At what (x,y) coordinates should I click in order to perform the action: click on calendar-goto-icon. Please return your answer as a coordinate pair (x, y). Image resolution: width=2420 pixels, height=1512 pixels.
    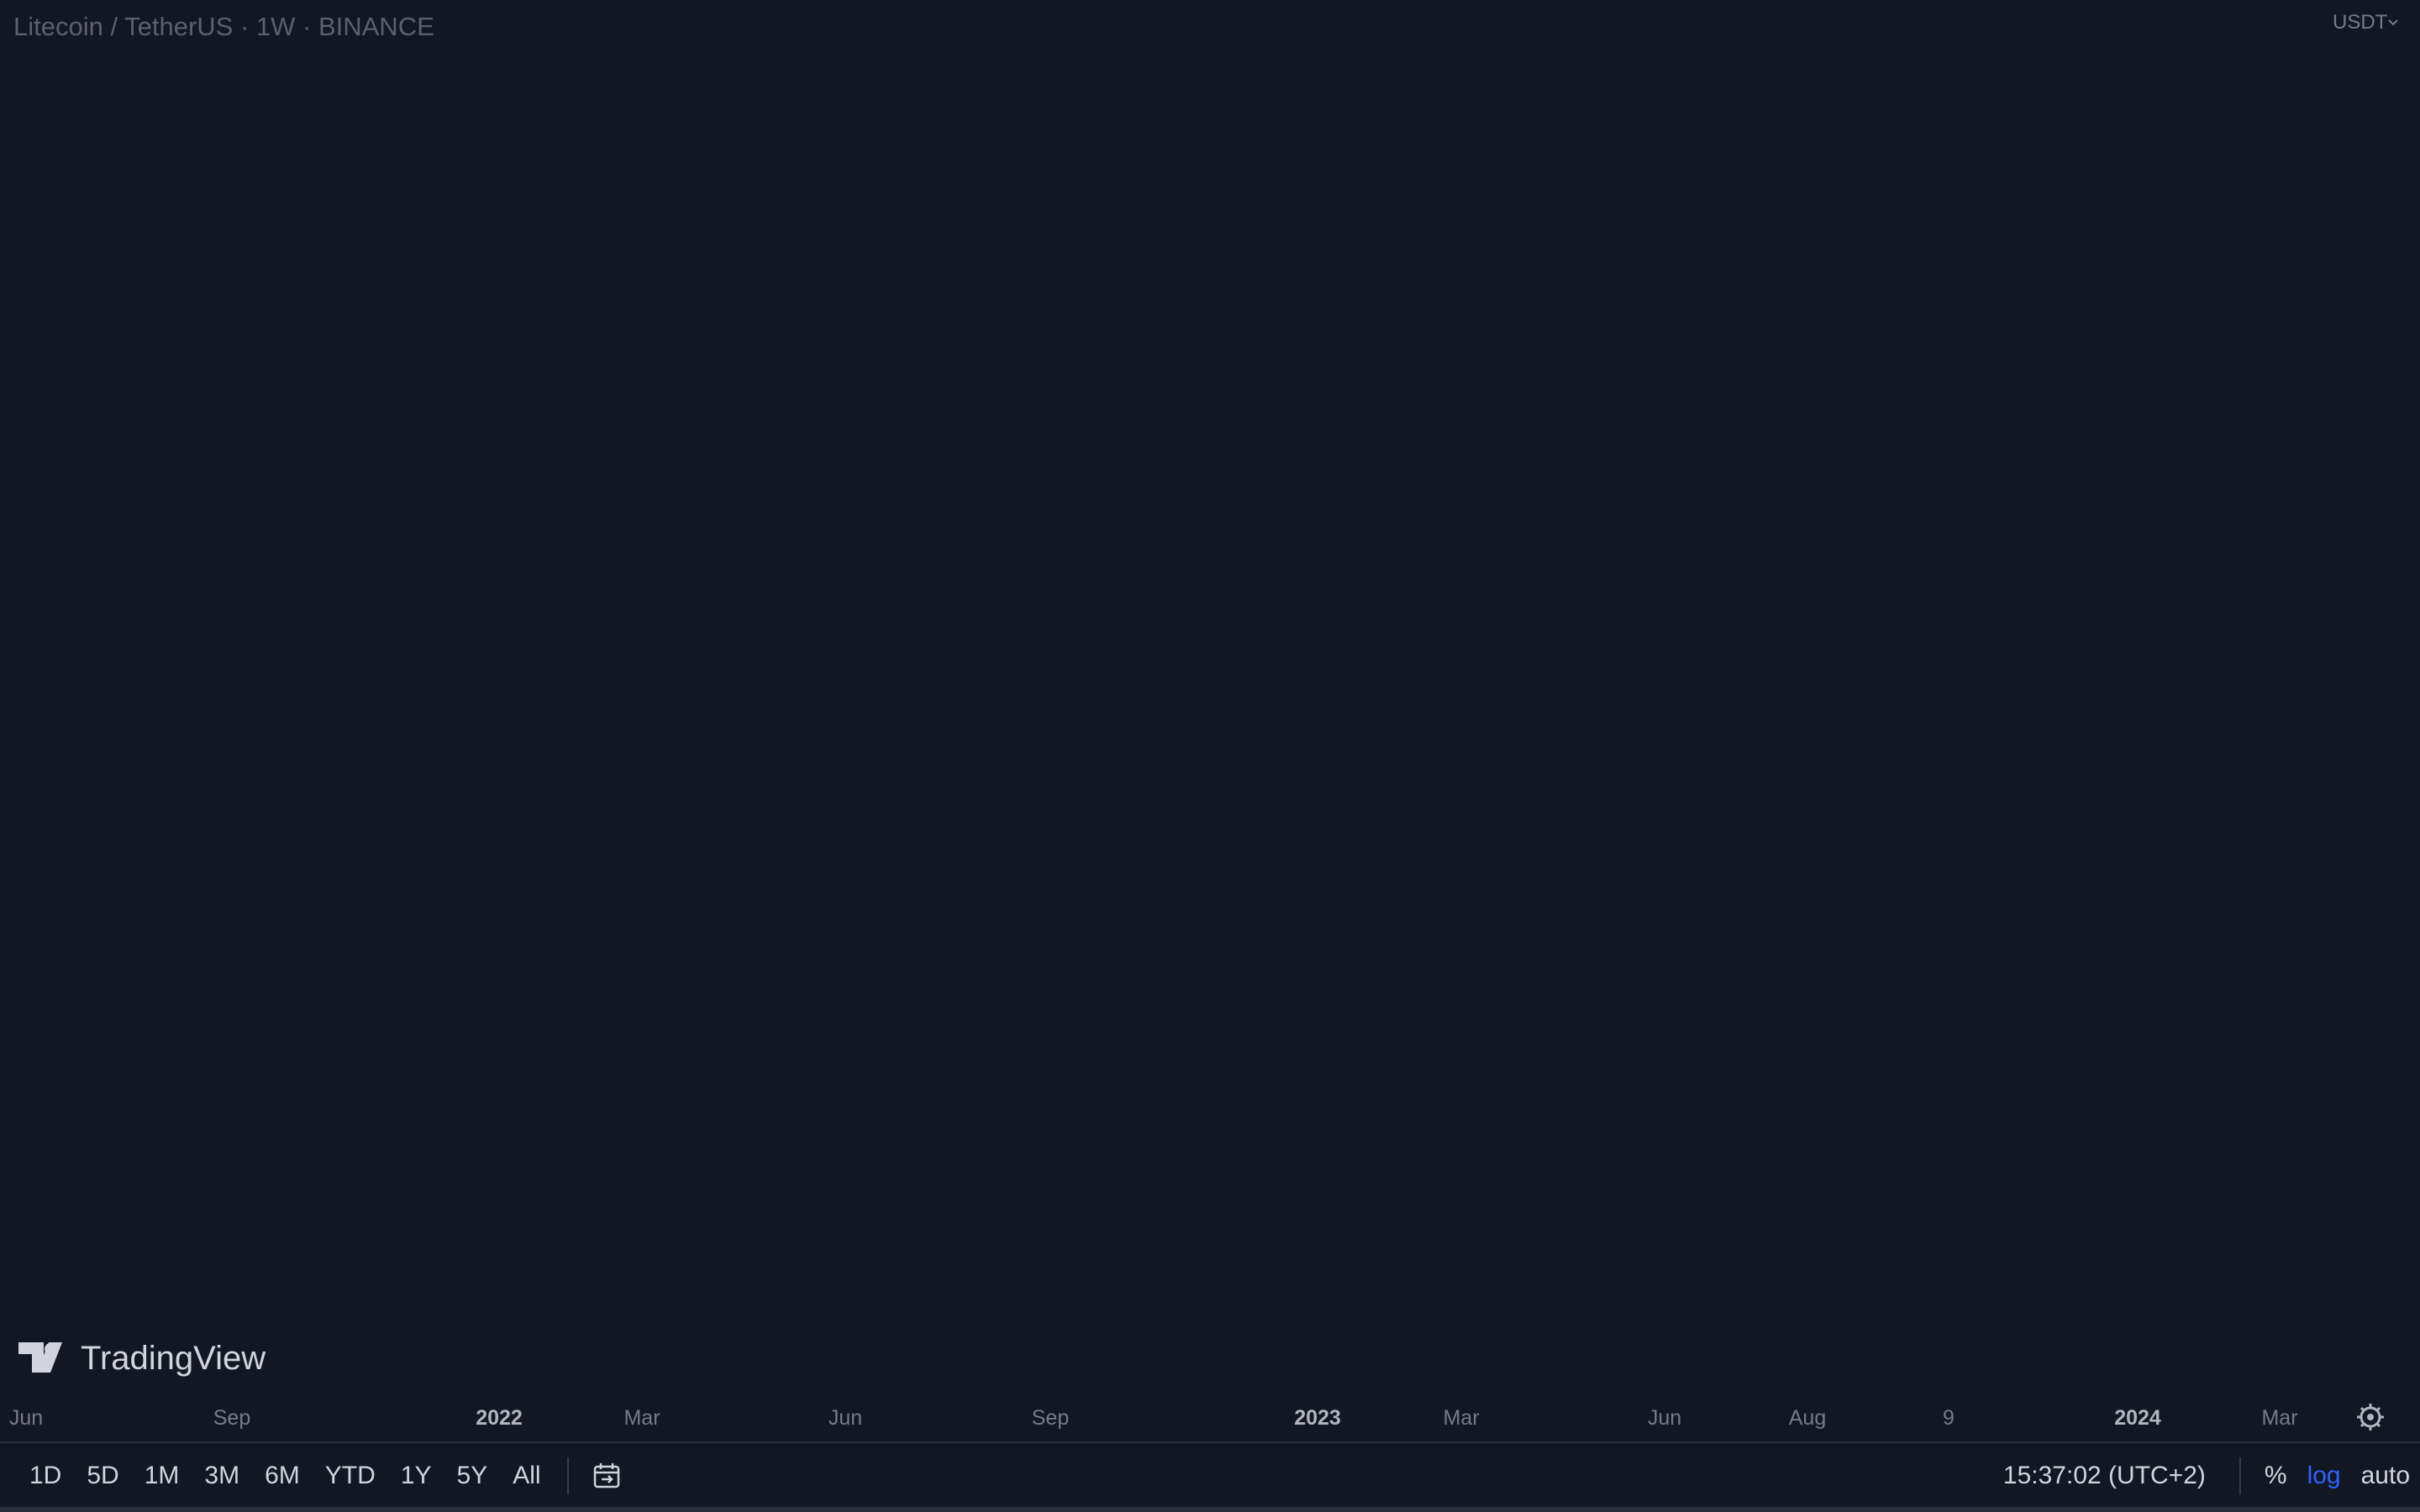
    Looking at the image, I should click on (606, 1476).